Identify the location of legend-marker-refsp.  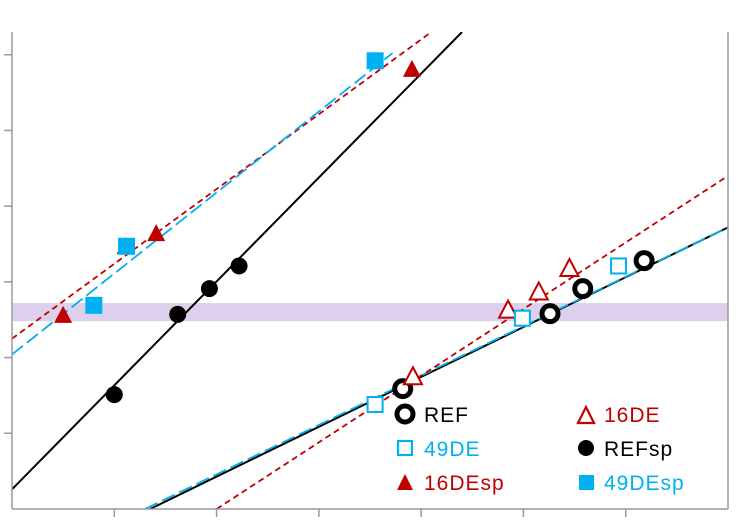
(586, 448).